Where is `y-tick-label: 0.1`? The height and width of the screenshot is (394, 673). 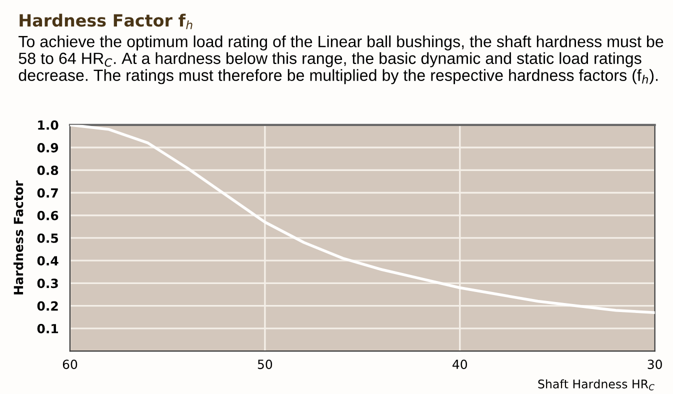
y-tick-label: 0.1 is located at coordinates (47, 329).